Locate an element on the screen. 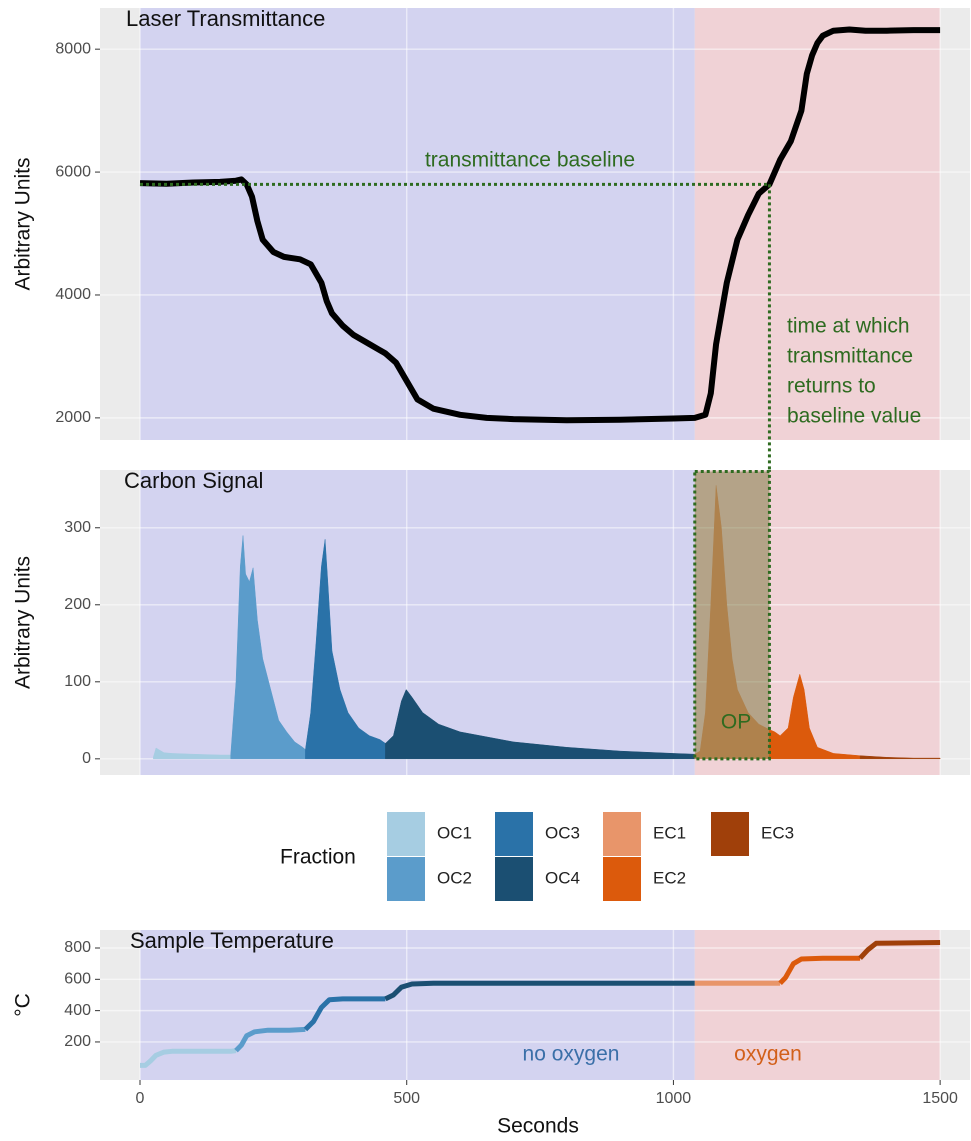 Image resolution: width=971 pixels, height=1141 pixels. op-label: OP is located at coordinates (736, 722).